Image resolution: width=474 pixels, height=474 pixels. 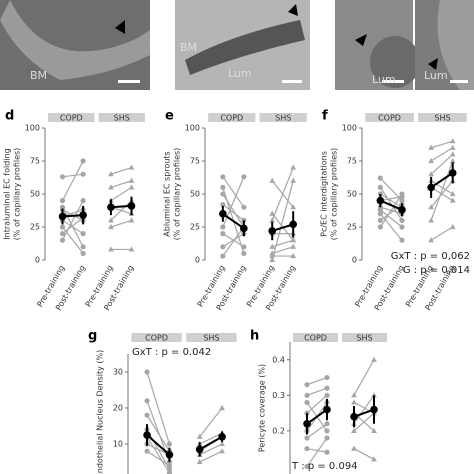 What do you see at coordinates (278, 395) in the screenshot?
I see `y-tick-label: 0.3` at bounding box center [278, 395].